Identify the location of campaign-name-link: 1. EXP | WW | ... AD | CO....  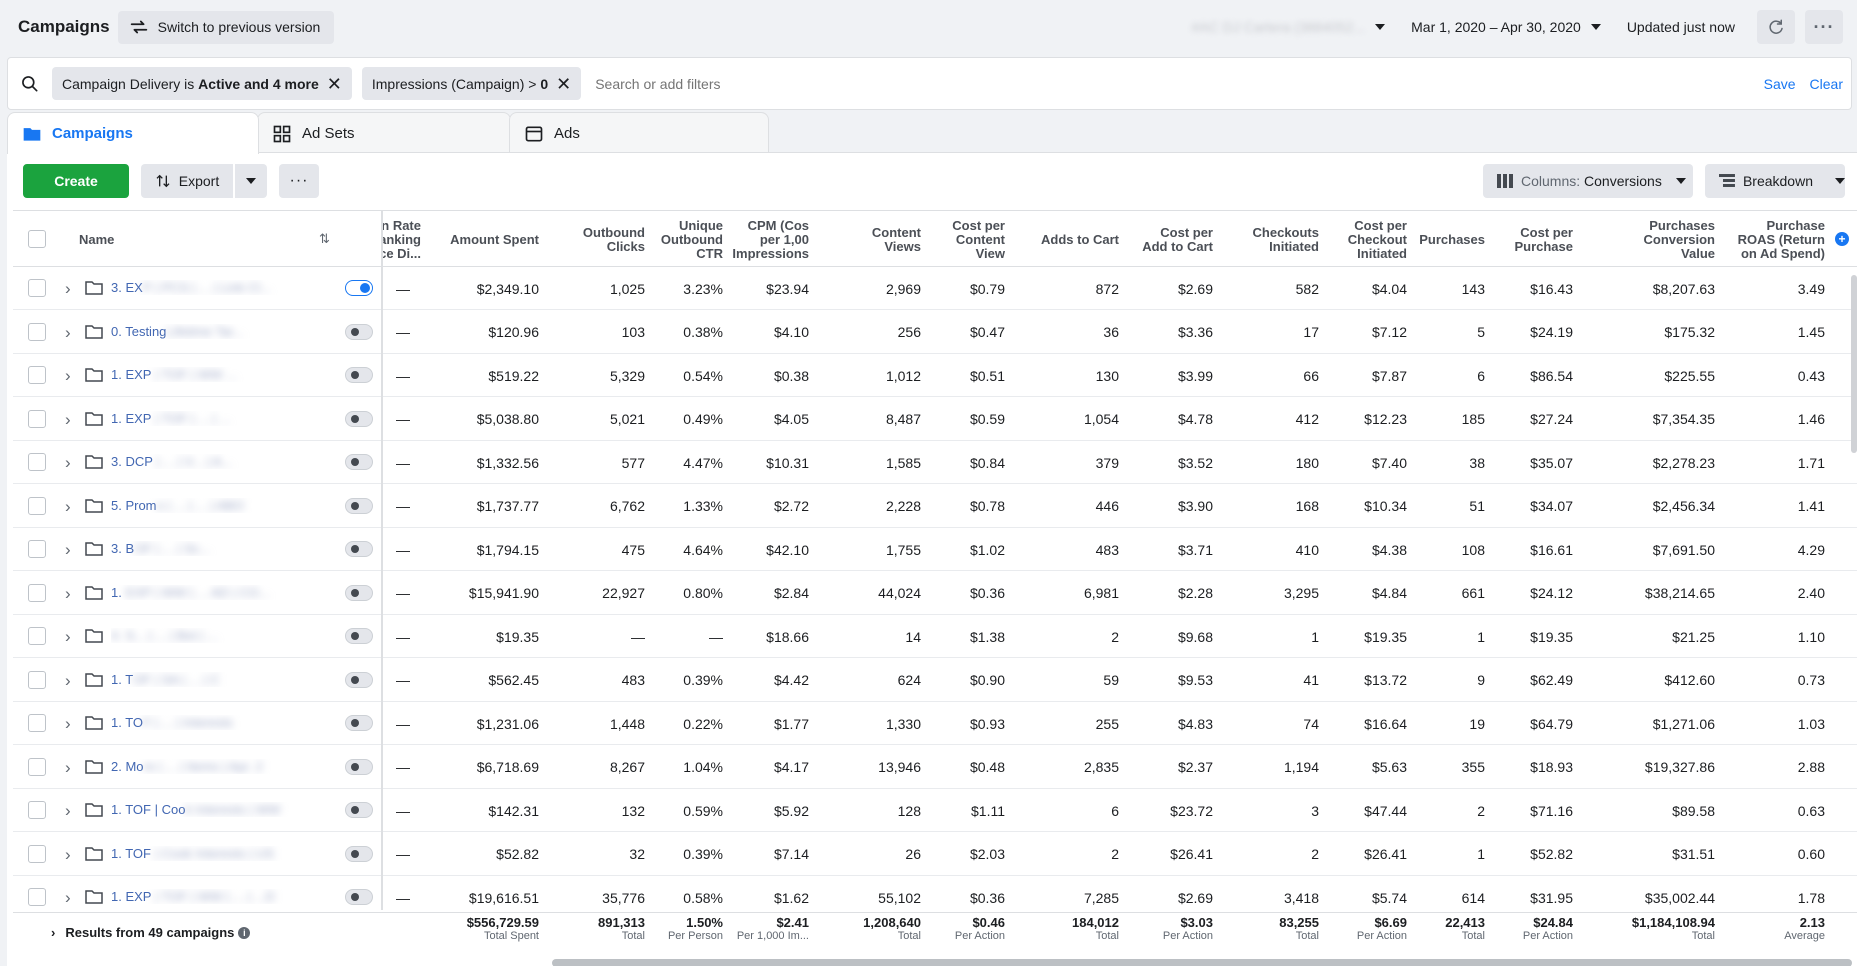
(190, 592).